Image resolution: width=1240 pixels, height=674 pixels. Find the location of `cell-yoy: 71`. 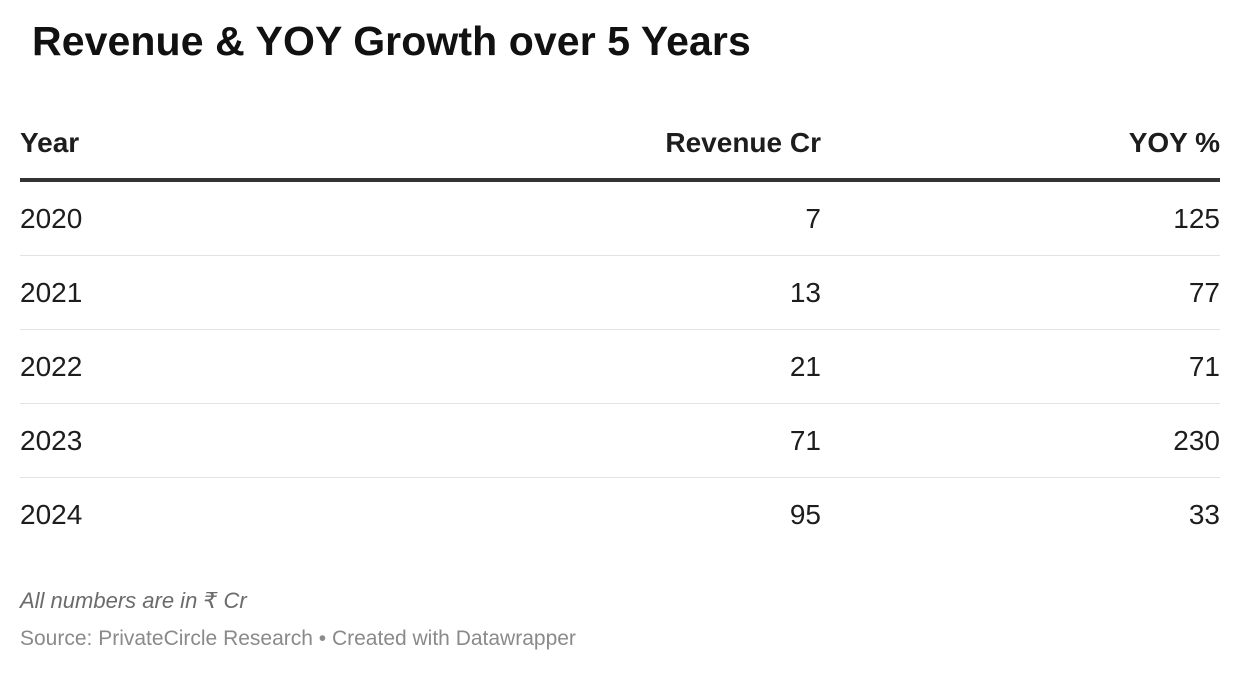

cell-yoy: 71 is located at coordinates (1020, 366).